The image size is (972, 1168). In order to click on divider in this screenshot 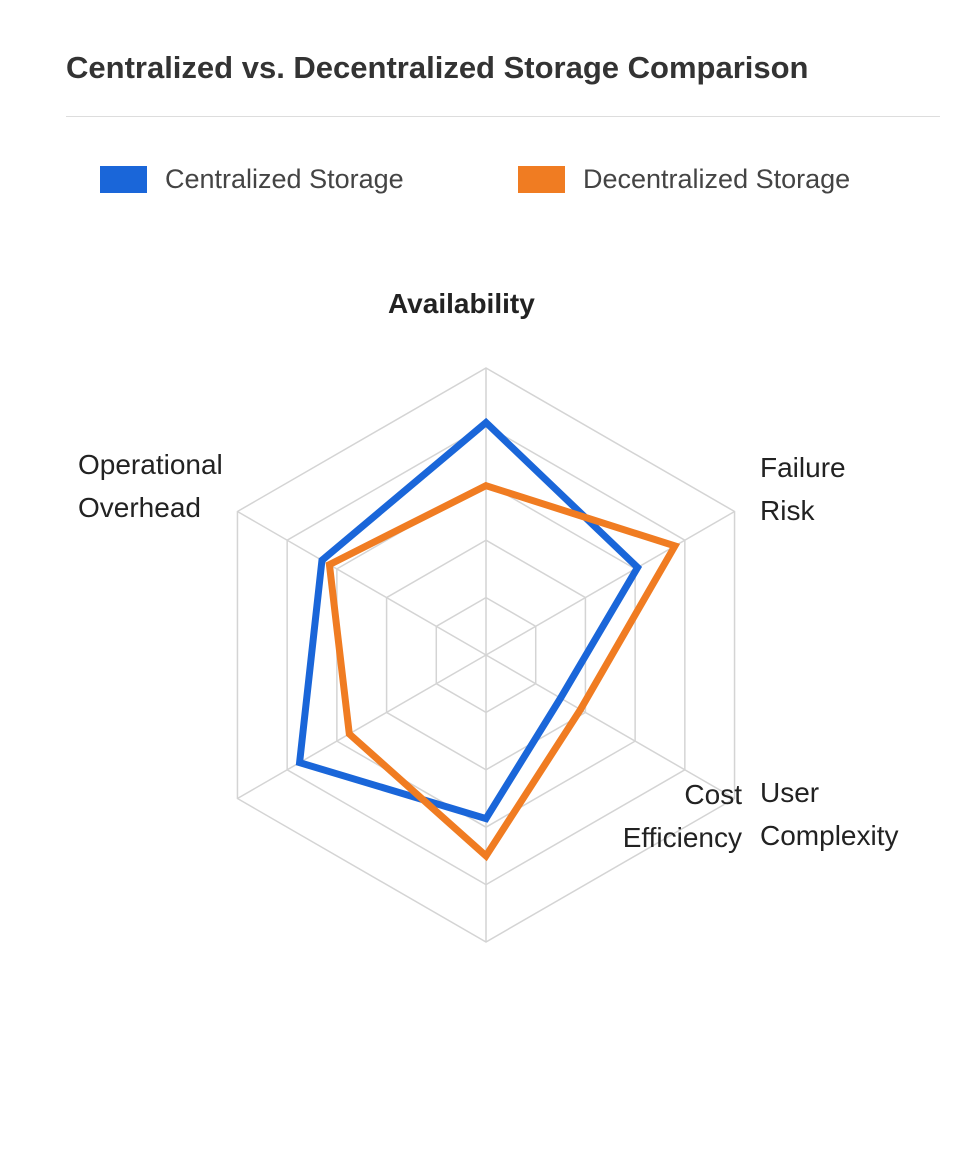, I will do `click(503, 116)`.